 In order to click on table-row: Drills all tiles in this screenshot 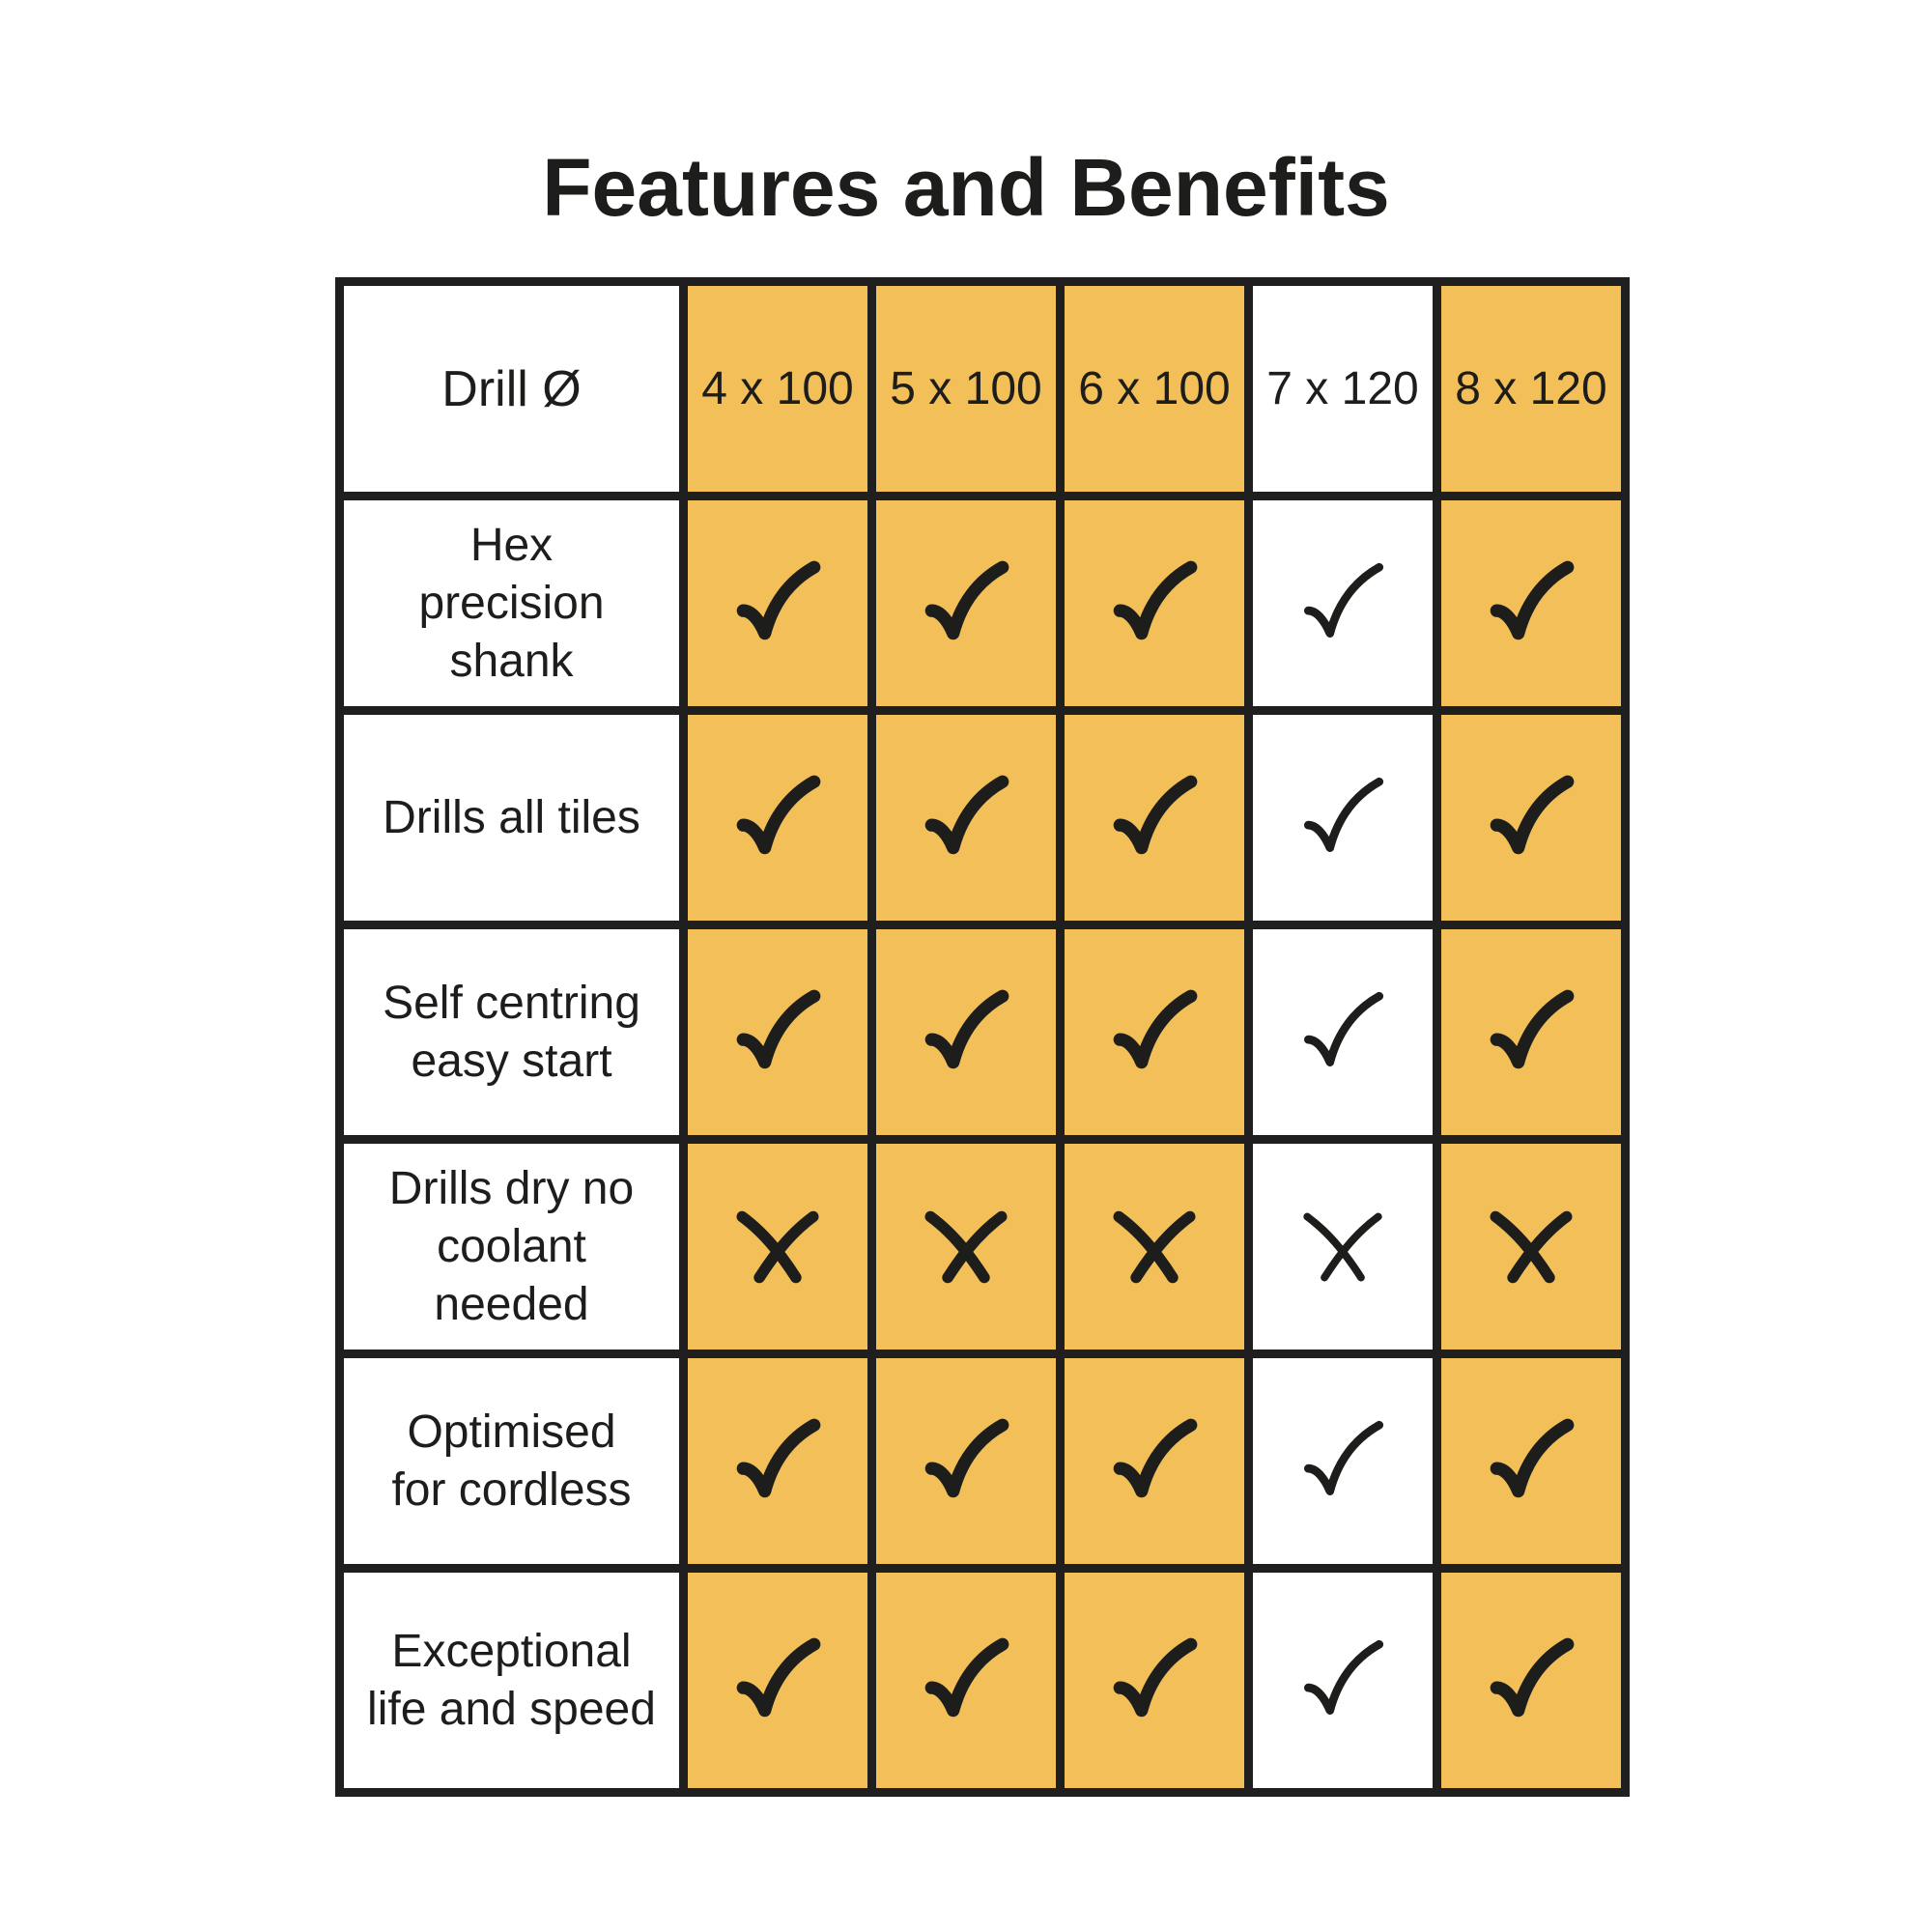, I will do `click(982, 817)`.